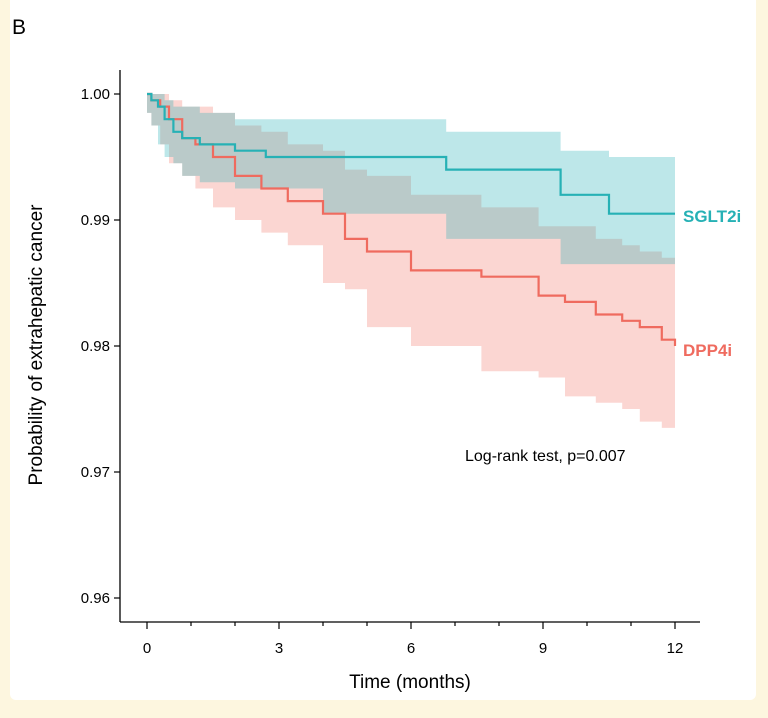 Image resolution: width=768 pixels, height=718 pixels. I want to click on x-tick-label: 3, so click(279, 648).